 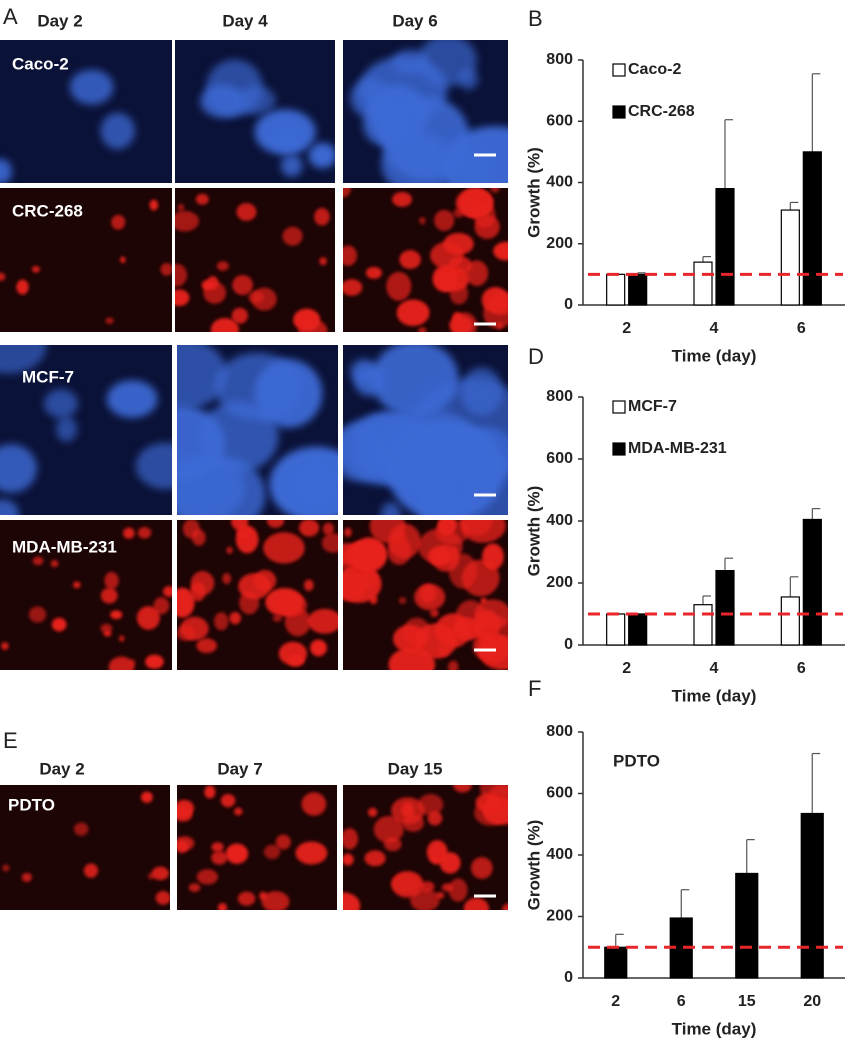 I want to click on x-axis-title: Time (day), so click(x=714, y=355).